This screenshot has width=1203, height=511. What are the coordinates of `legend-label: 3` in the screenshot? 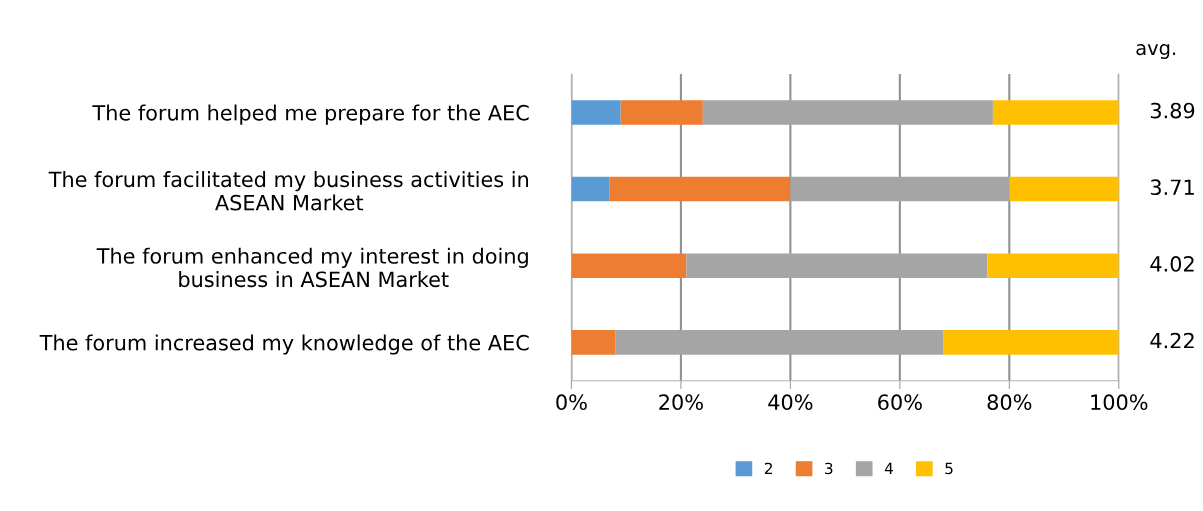 It's located at (829, 468).